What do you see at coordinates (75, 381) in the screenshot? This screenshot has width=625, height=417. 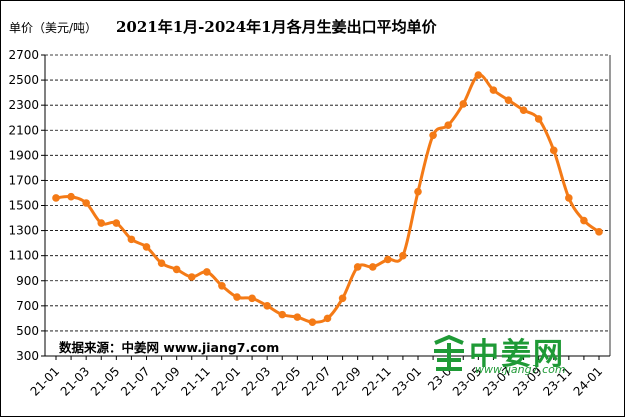 I see `x-tick-label: 21-03` at bounding box center [75, 381].